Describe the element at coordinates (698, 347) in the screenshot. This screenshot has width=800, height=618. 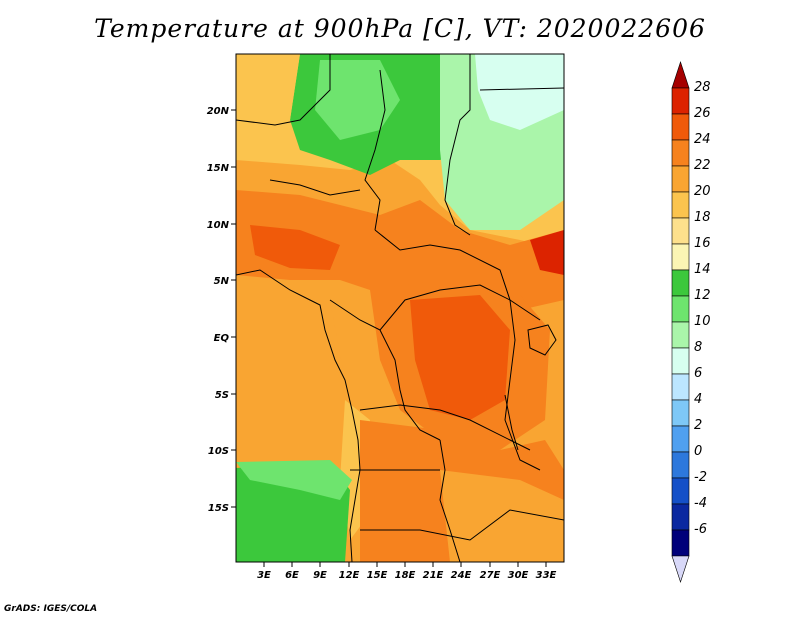
I see `colorbar-label: 8` at that location.